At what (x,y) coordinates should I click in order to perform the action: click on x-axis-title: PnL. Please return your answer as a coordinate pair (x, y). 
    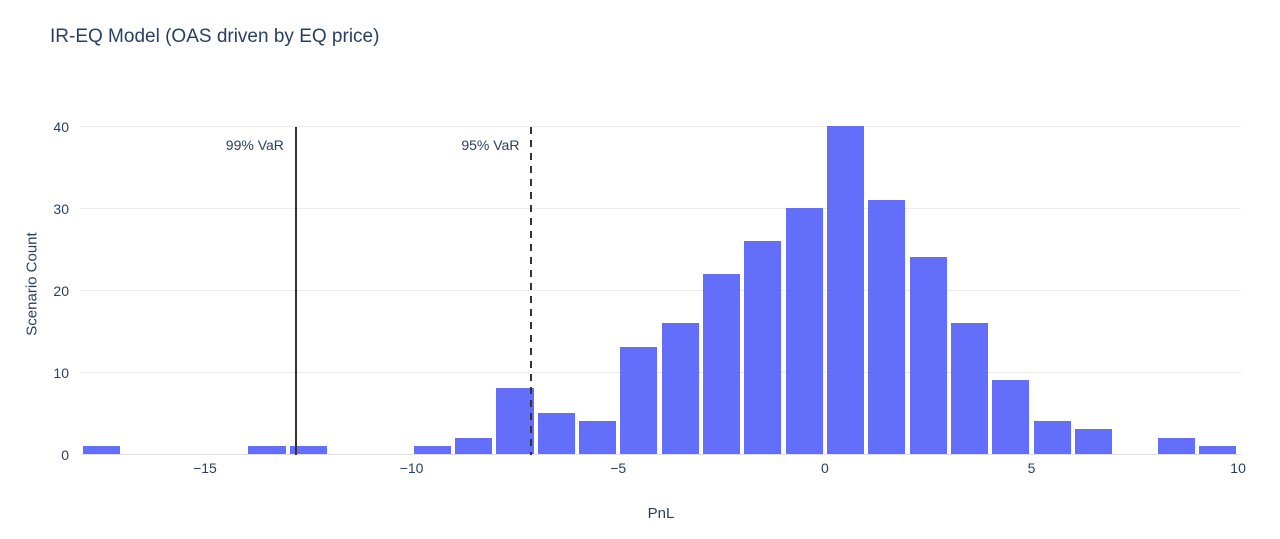
    Looking at the image, I should click on (661, 513).